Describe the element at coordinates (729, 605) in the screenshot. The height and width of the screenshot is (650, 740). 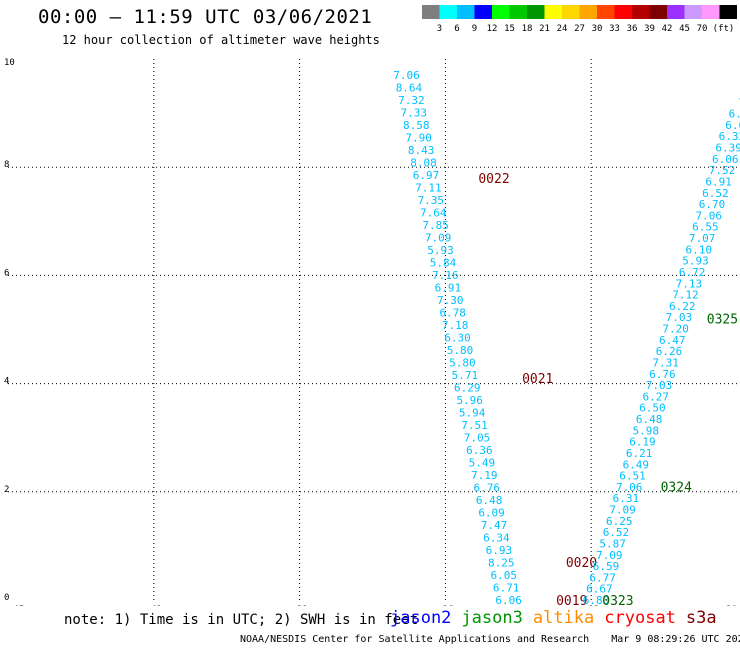
I see `x-tick-label: -30` at that location.